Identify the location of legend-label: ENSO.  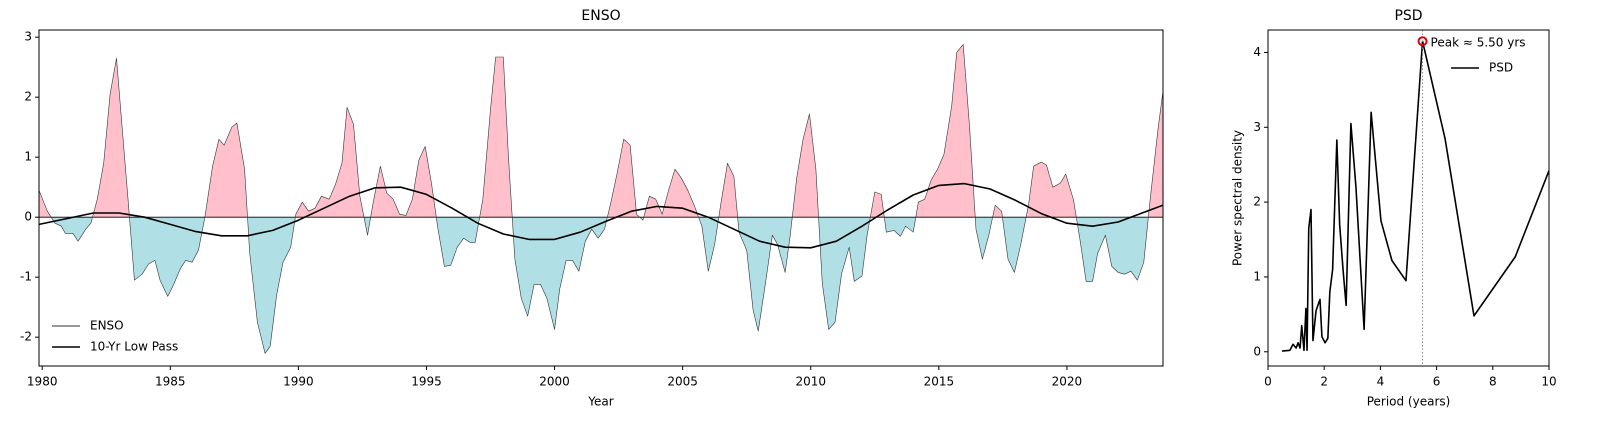
(107, 326).